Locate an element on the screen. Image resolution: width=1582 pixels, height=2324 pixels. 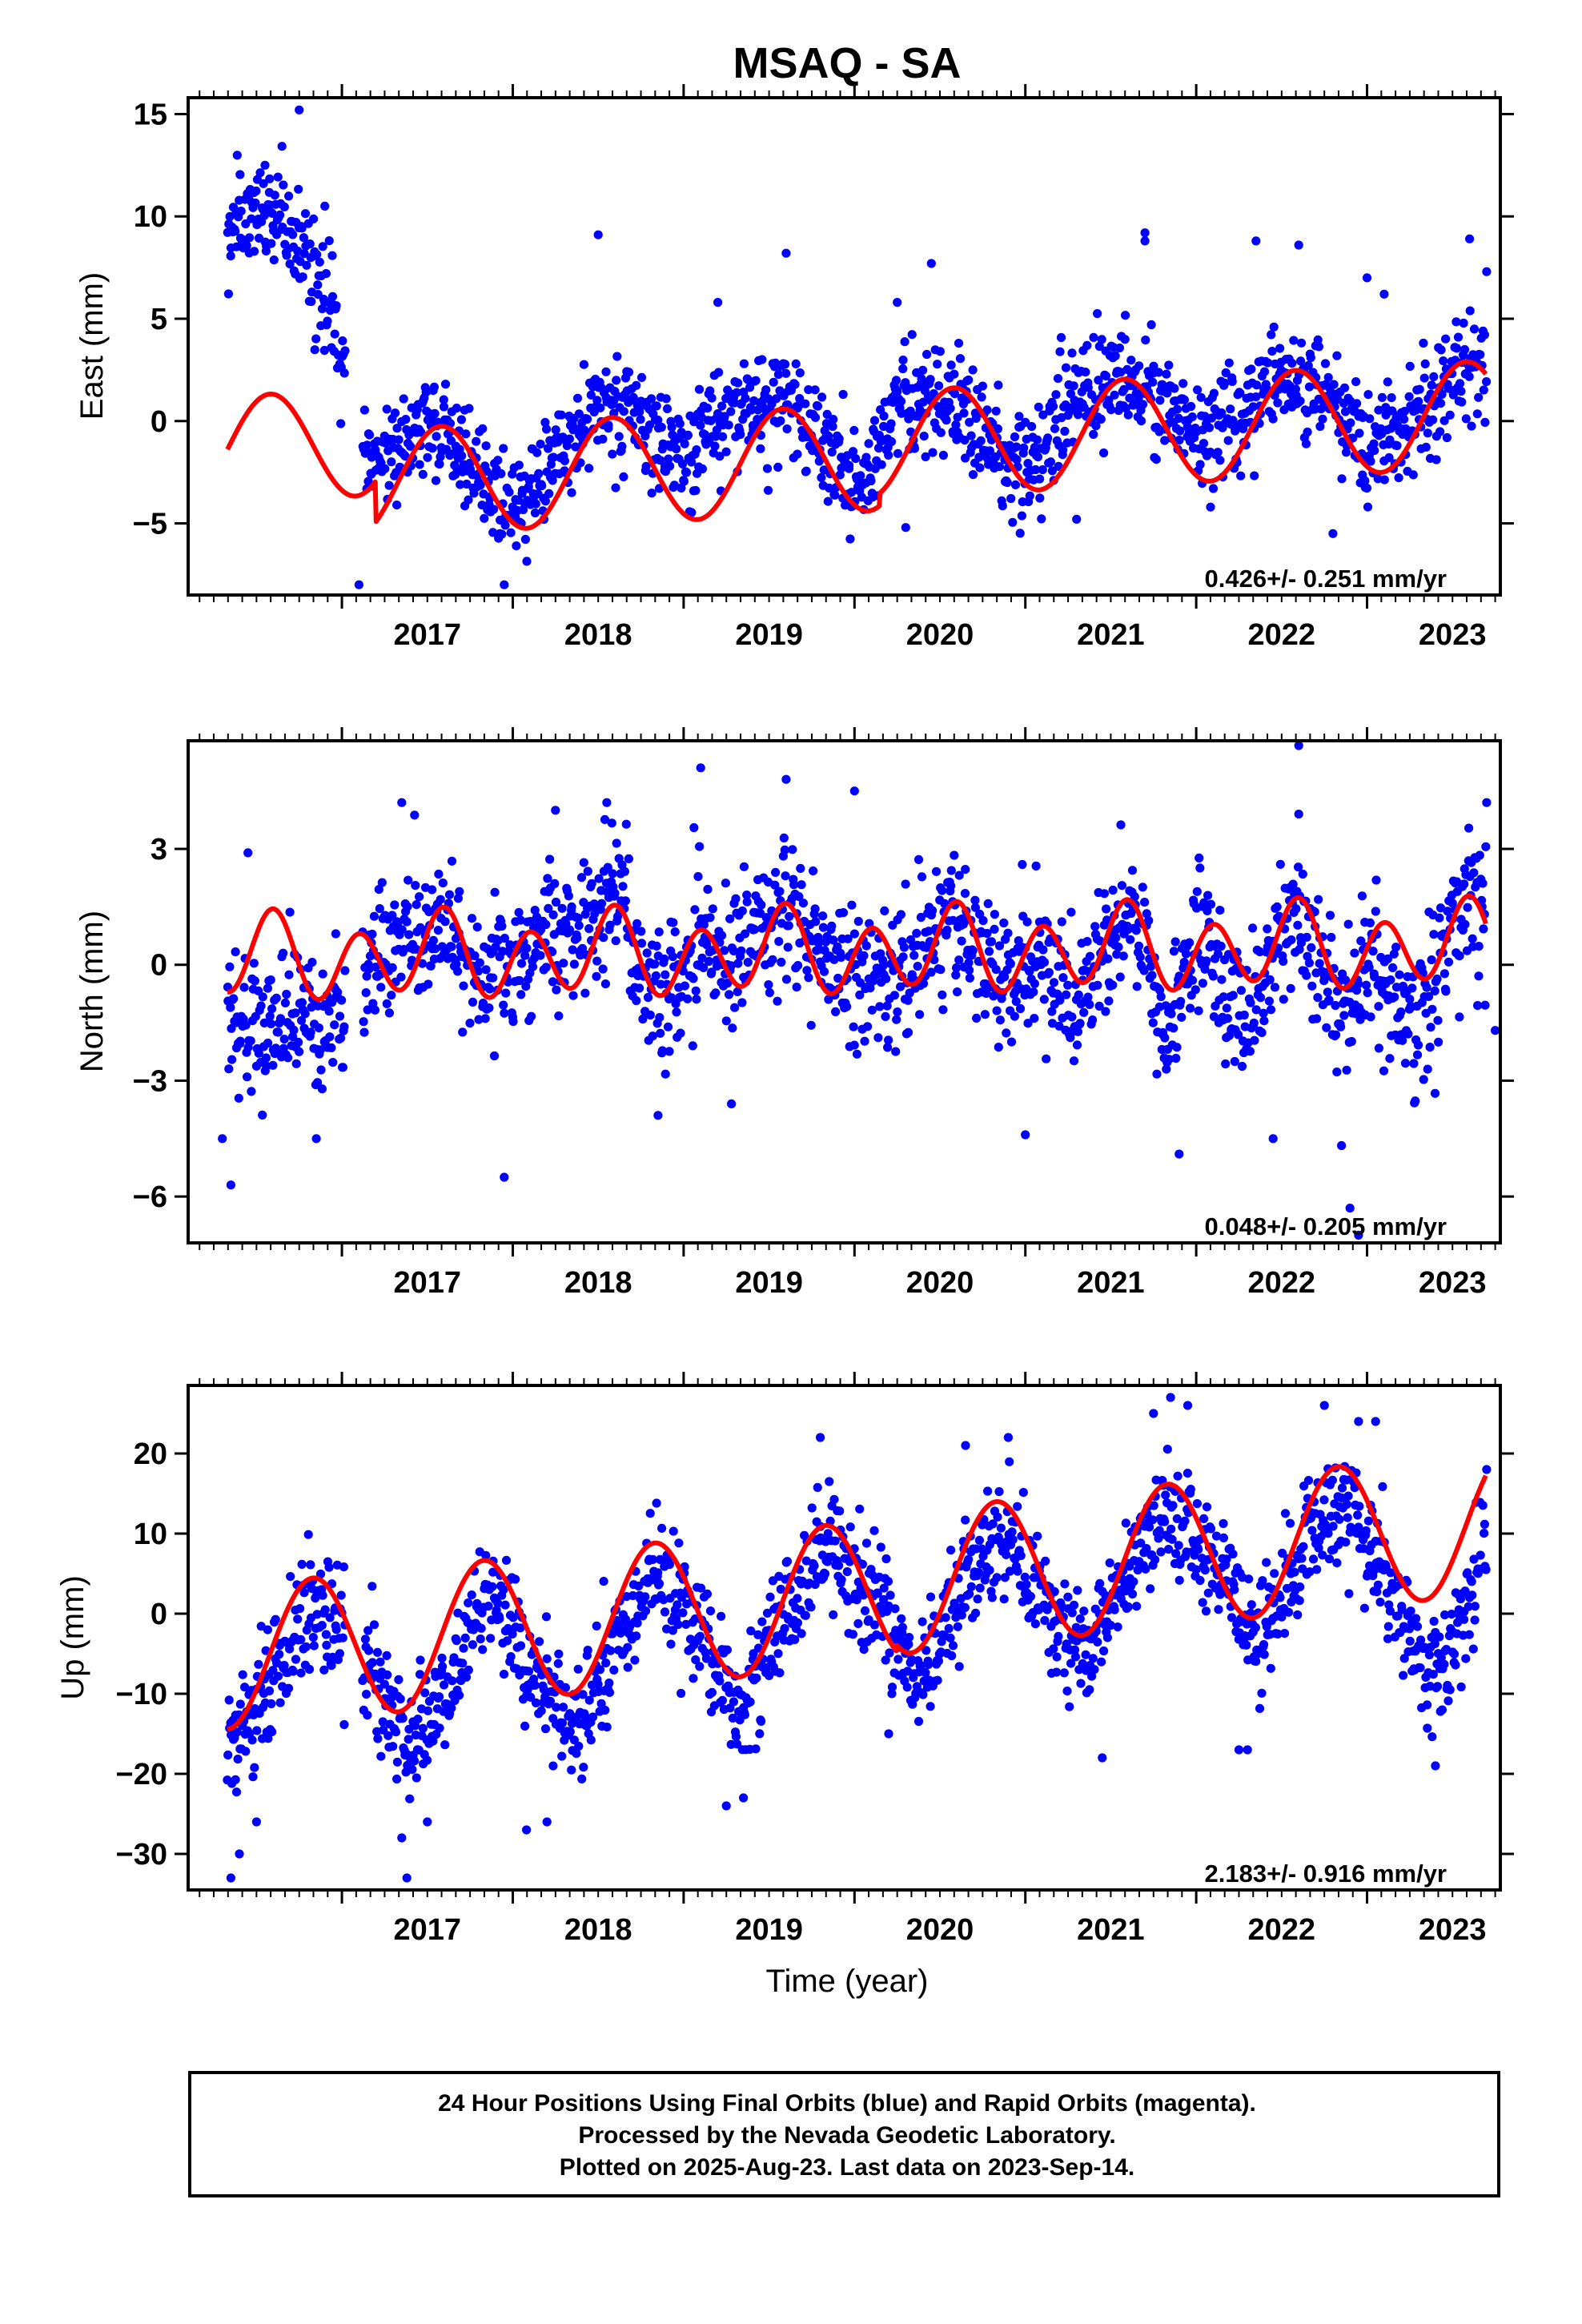
north-y-tick-label: 0 is located at coordinates (159, 966).